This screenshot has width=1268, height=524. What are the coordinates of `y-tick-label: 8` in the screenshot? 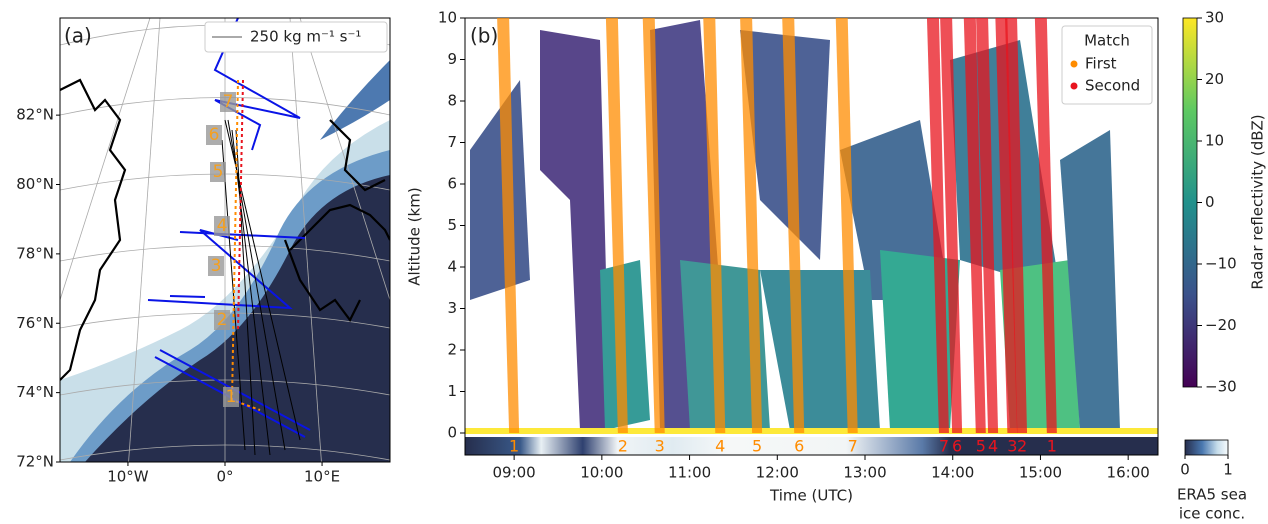 It's located at (452, 101).